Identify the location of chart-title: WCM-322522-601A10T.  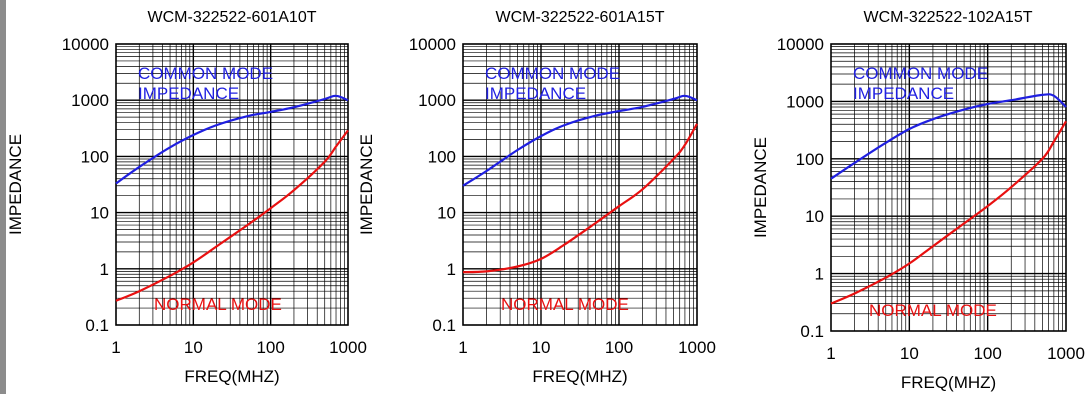
(232, 17).